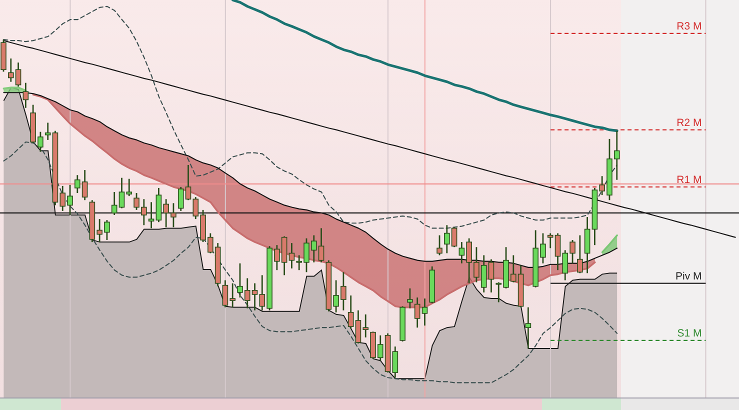 This screenshot has width=739, height=410. Describe the element at coordinates (688, 276) in the screenshot. I see `ref-line-label: Piv M` at that location.